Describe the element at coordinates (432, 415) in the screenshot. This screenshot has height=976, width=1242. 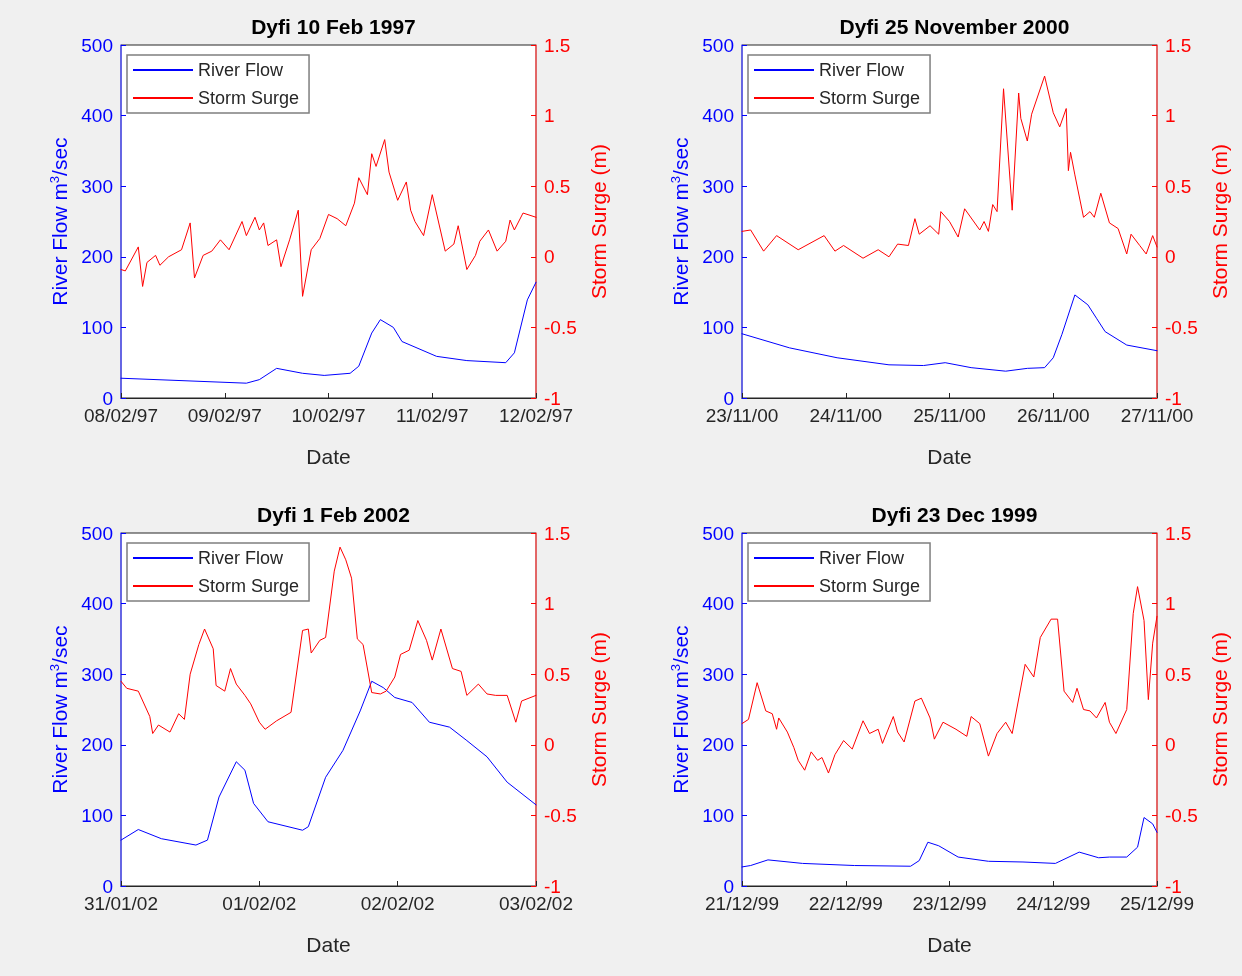
I see `x-tick-label: 11/02/97` at that location.